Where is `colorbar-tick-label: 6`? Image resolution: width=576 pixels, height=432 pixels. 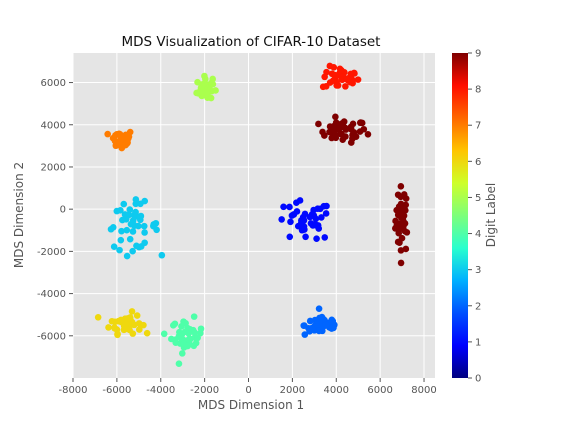 colorbar-tick-label: 6 is located at coordinates (478, 162).